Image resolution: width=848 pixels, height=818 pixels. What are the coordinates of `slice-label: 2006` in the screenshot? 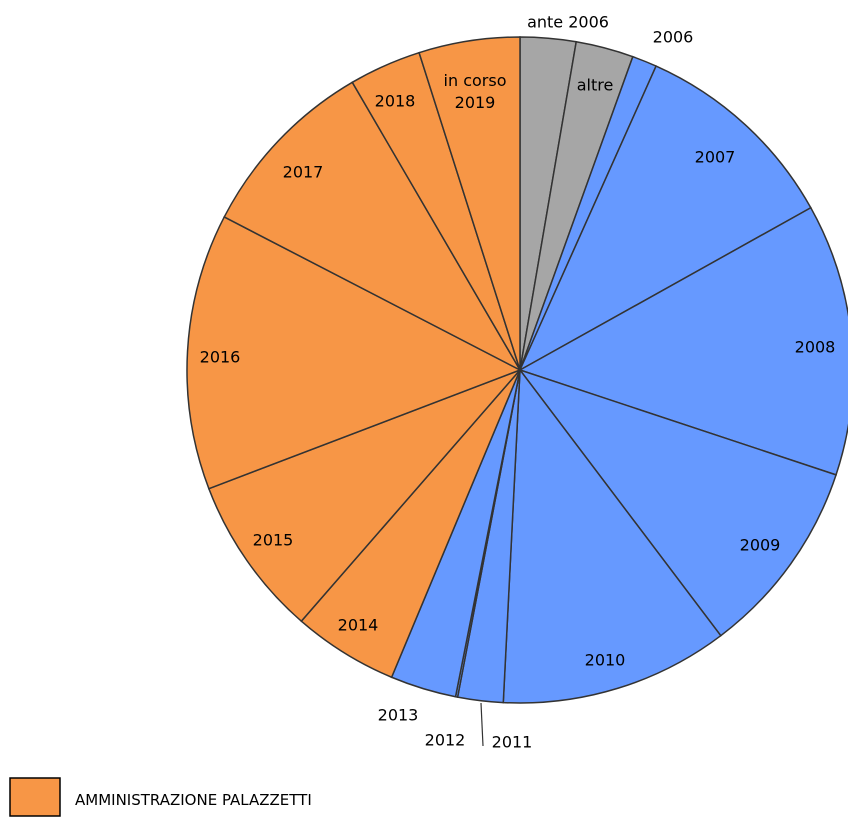 It's located at (673, 37).